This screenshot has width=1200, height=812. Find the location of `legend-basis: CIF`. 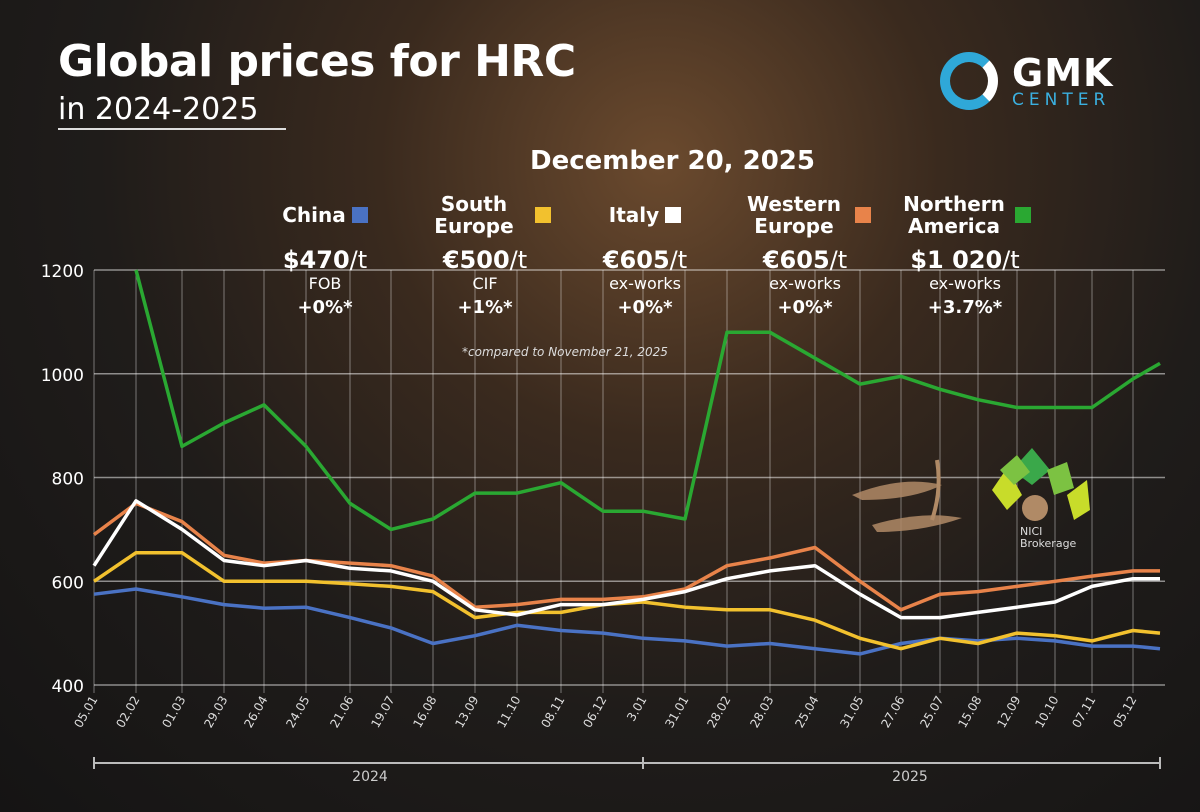

legend-basis: CIF is located at coordinates (485, 283).